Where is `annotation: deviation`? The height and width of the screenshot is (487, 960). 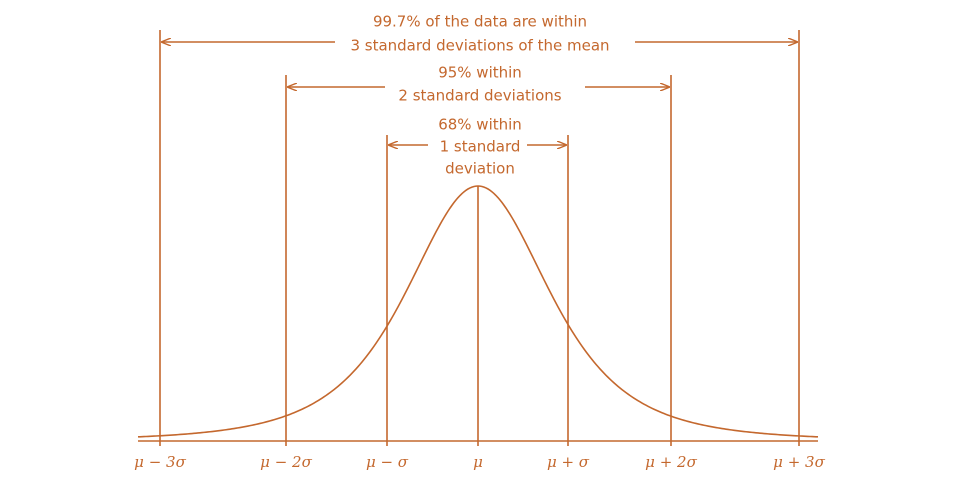
annotation: deviation is located at coordinates (480, 169).